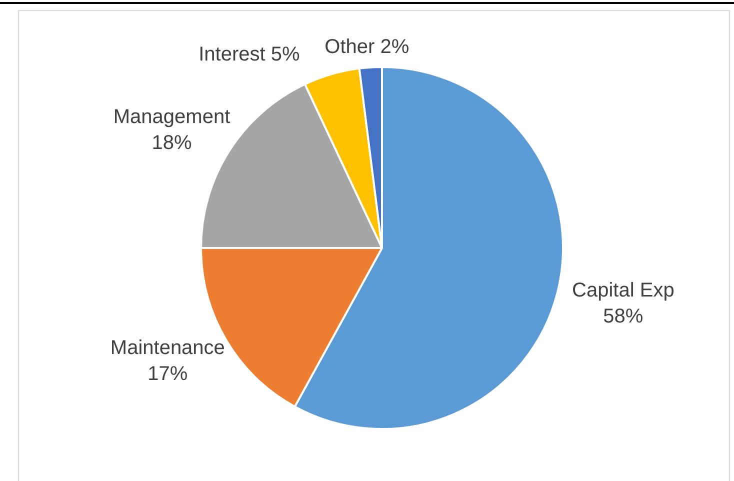 The height and width of the screenshot is (481, 734). I want to click on slice-label: Management, so click(172, 117).